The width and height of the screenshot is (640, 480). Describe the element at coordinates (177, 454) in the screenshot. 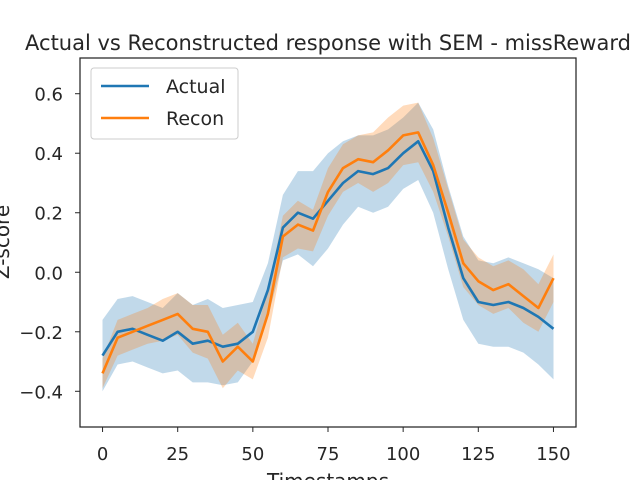

I see `x-tick-label: 25` at that location.